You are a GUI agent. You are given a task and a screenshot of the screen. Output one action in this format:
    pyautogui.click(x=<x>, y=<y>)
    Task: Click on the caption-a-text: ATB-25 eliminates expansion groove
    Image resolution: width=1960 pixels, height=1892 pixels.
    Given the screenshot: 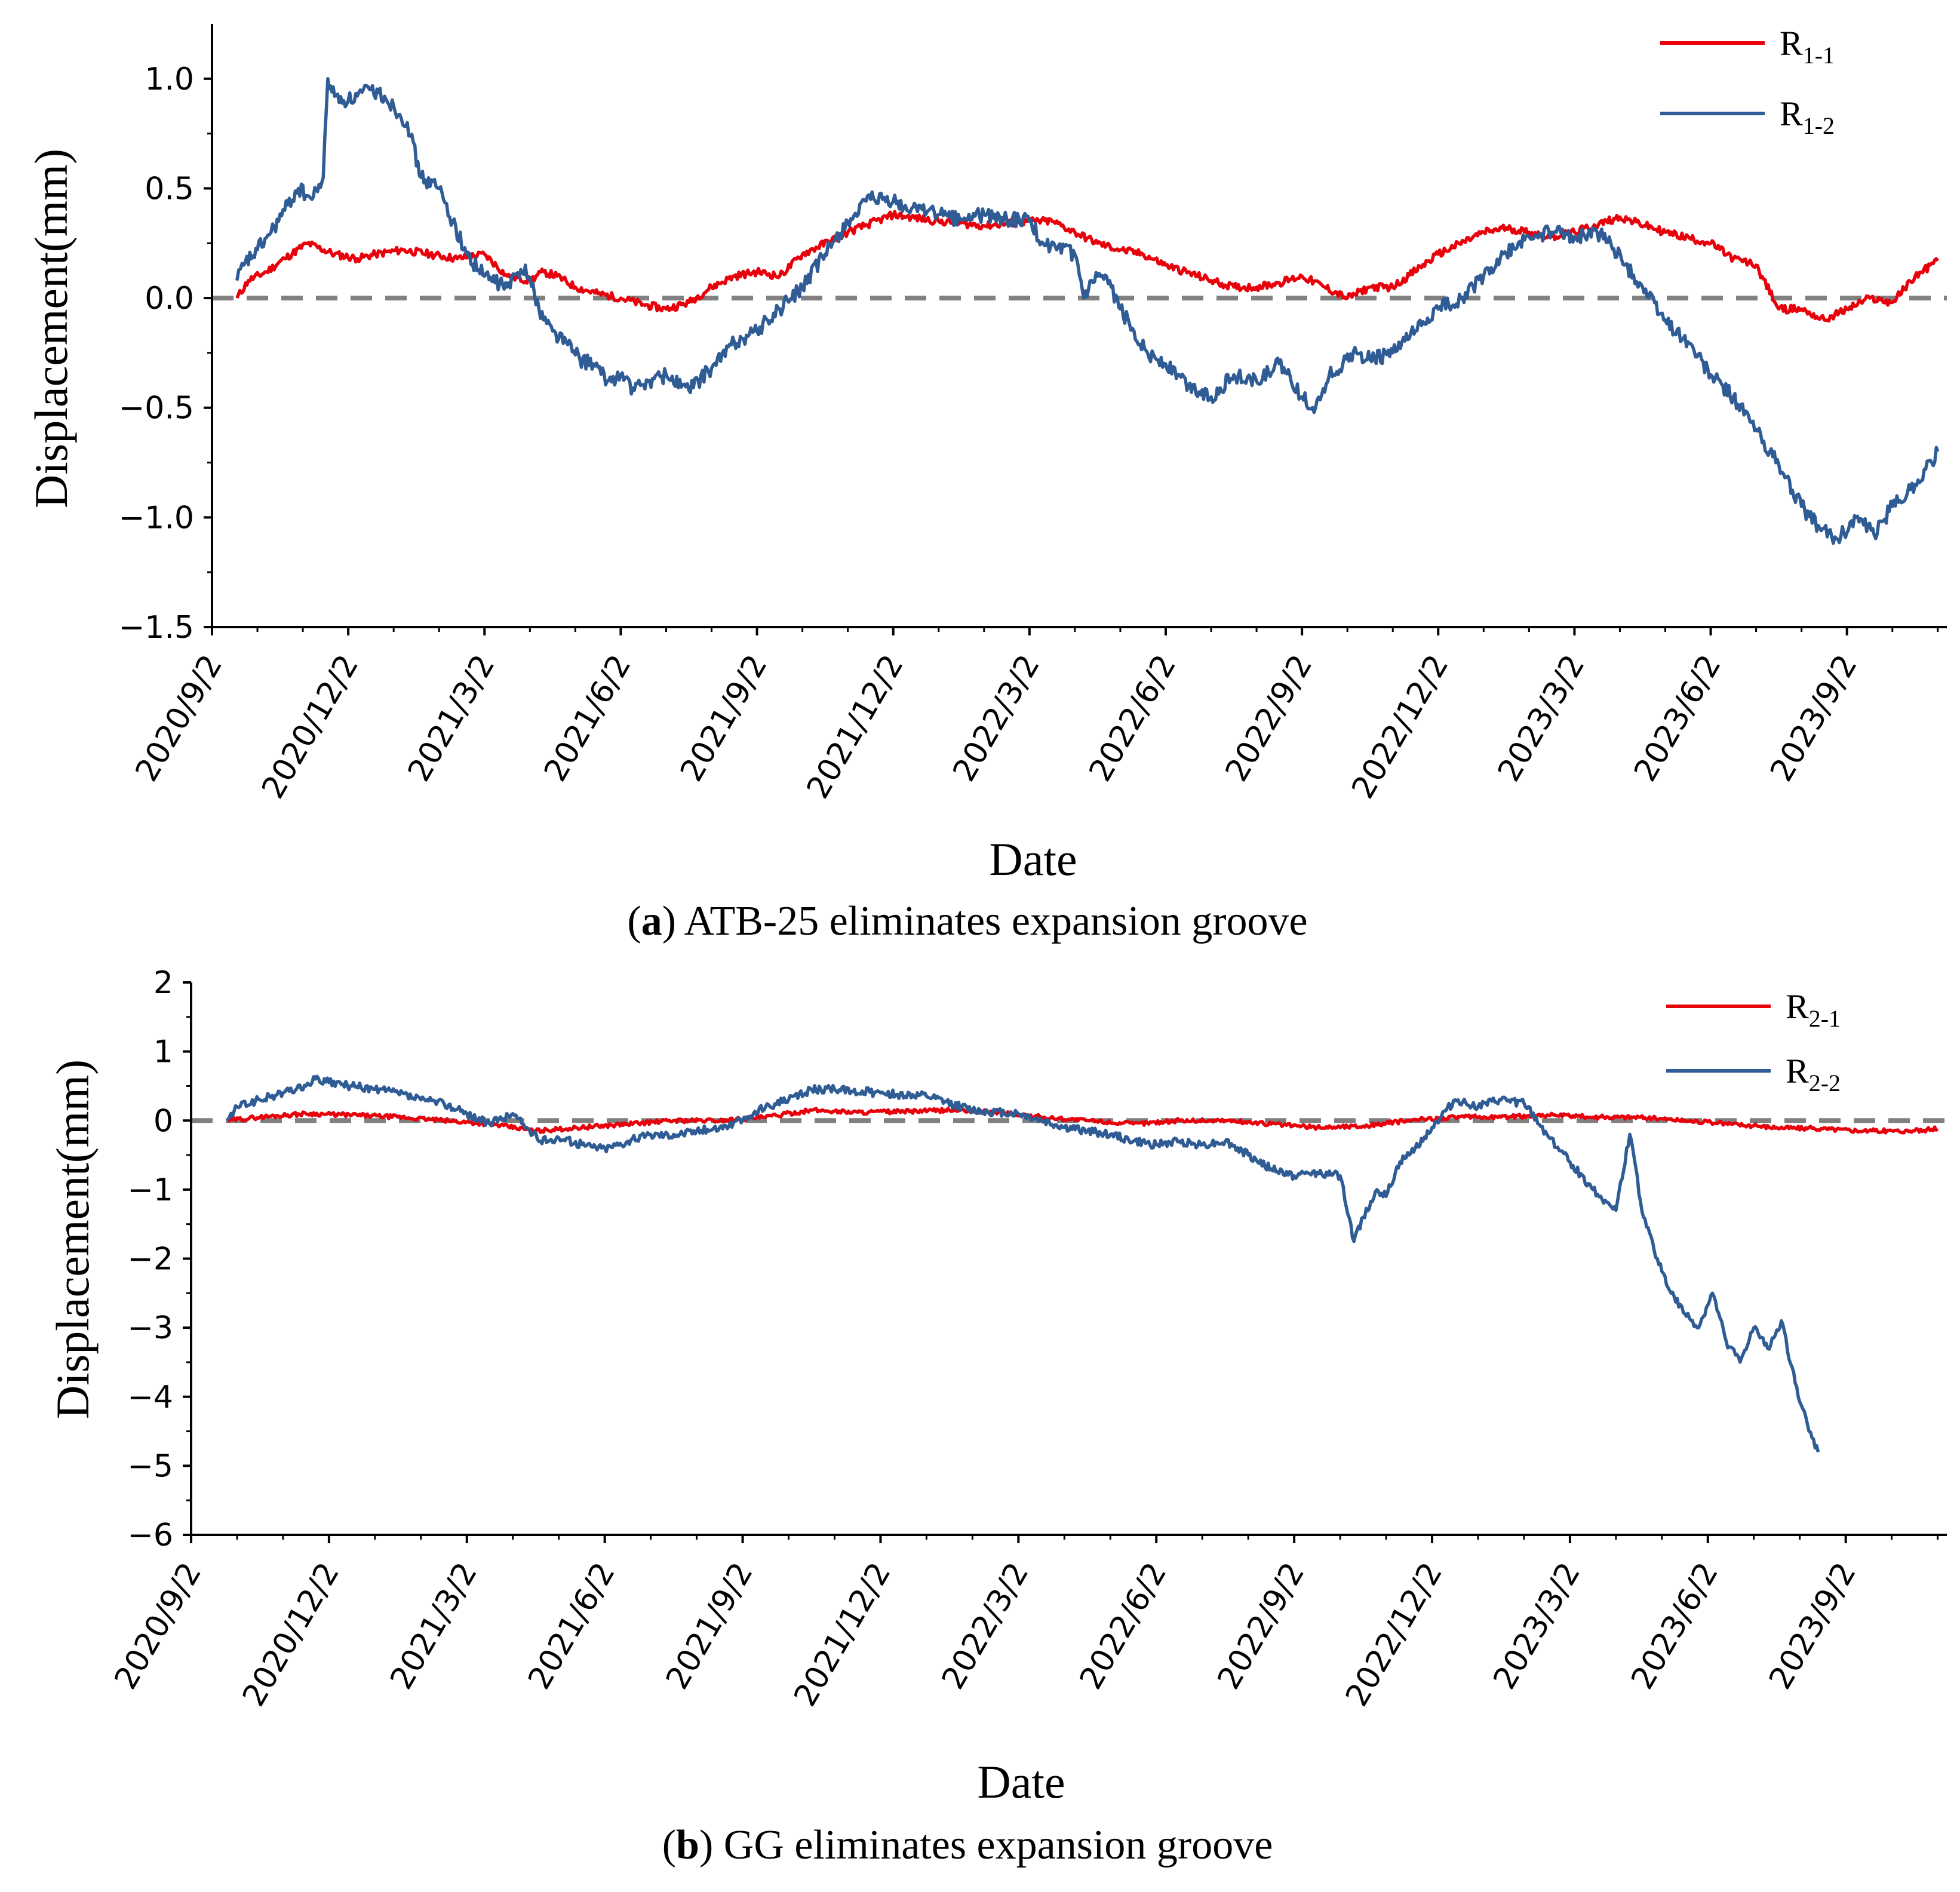 What is the action you would take?
    pyautogui.click(x=996, y=921)
    